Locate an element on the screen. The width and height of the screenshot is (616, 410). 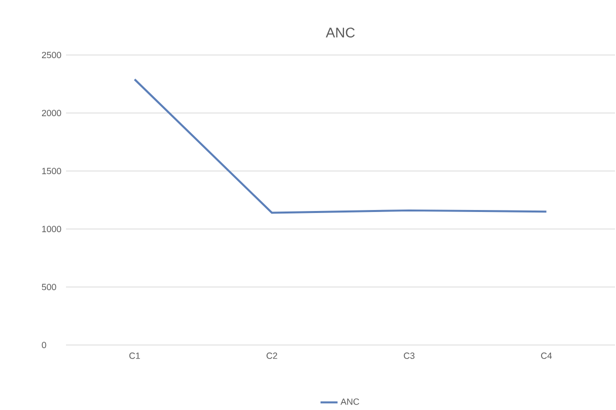
y-tick-label: 500 is located at coordinates (49, 287).